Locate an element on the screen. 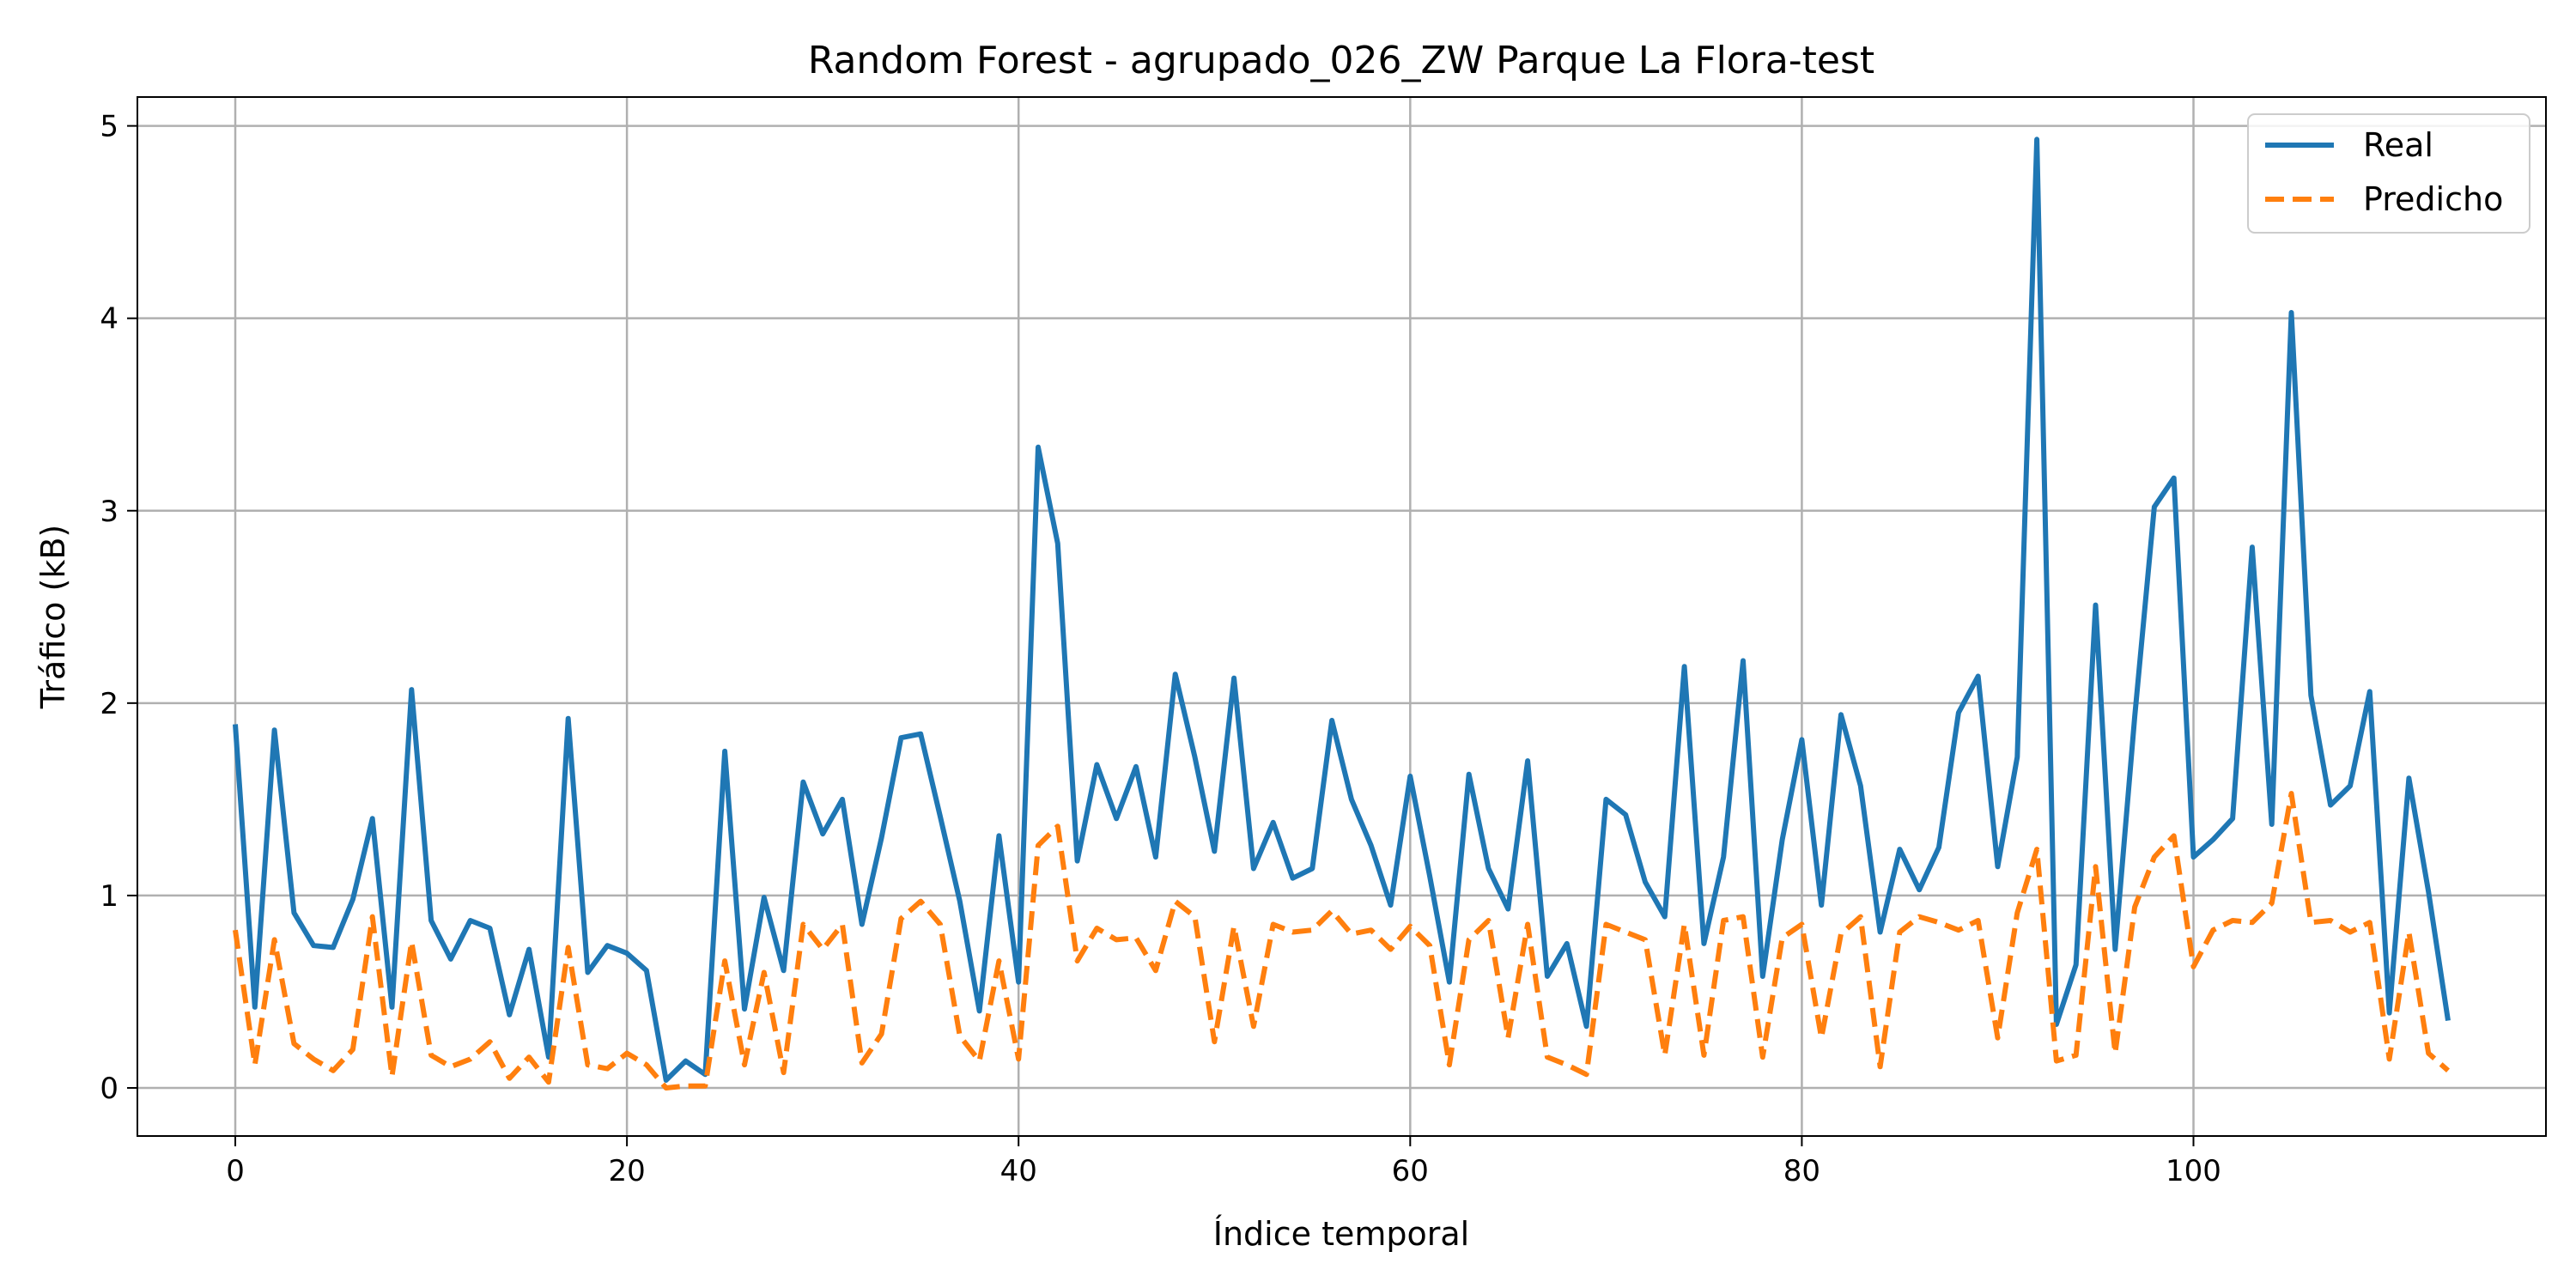 The height and width of the screenshot is (1288, 2576). legend: Real Predicho is located at coordinates (2389, 174).